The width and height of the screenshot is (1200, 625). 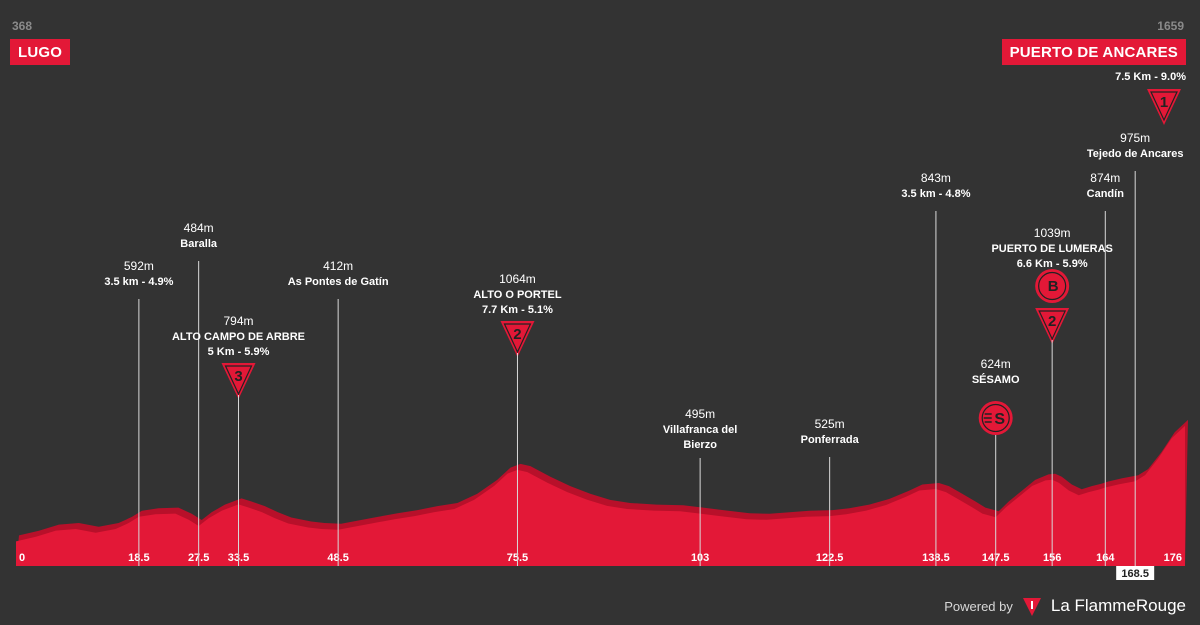 I want to click on km-tick-highlight, so click(x=1135, y=573).